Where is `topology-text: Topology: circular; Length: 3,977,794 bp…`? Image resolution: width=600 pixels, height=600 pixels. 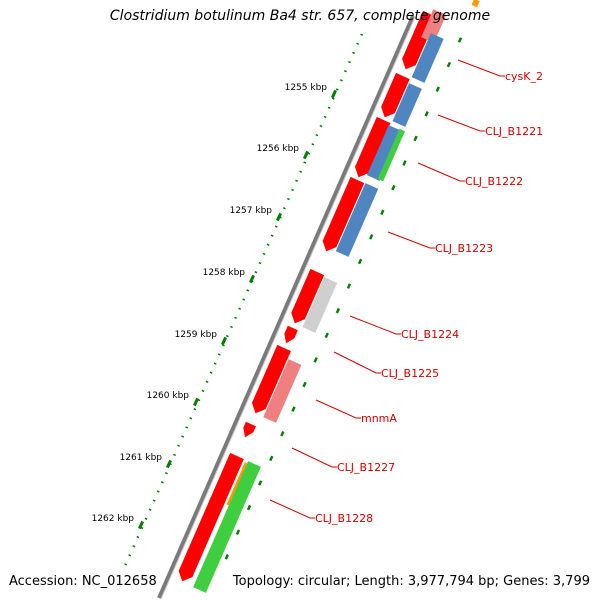 topology-text: Topology: circular; Length: 3,977,794 bp… is located at coordinates (411, 581).